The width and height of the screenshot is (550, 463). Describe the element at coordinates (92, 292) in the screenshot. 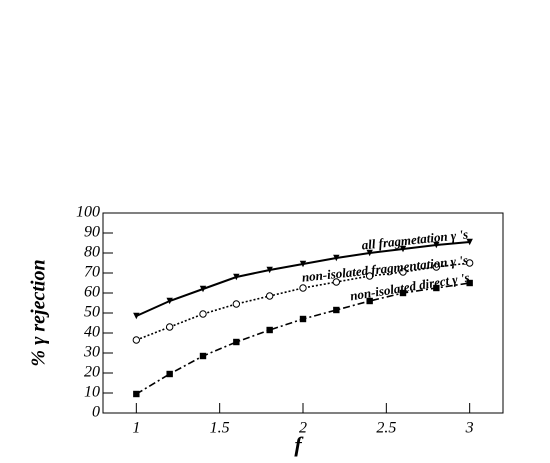

I see `y-tick-label: 60` at that location.